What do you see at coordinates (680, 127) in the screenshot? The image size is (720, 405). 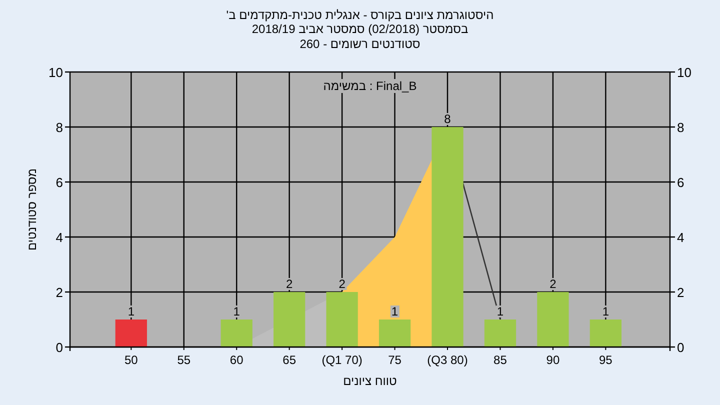 I see `y2-tick-label: 8` at bounding box center [680, 127].